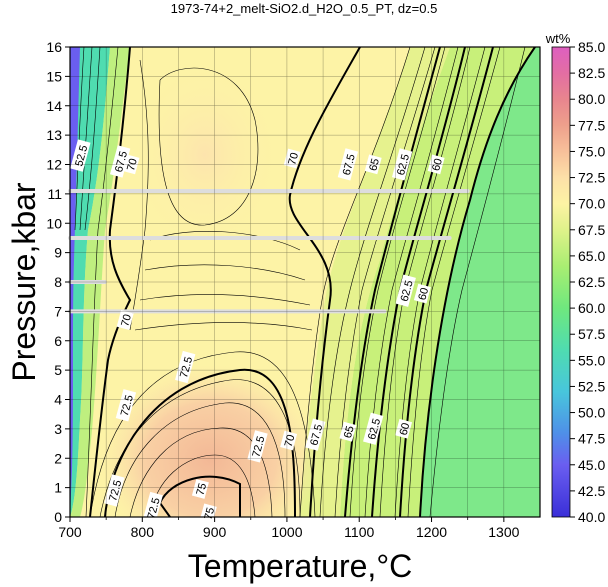 This screenshot has height=587, width=608. Describe the element at coordinates (324, 282) in the screenshot. I see `contour-70-right` at that location.